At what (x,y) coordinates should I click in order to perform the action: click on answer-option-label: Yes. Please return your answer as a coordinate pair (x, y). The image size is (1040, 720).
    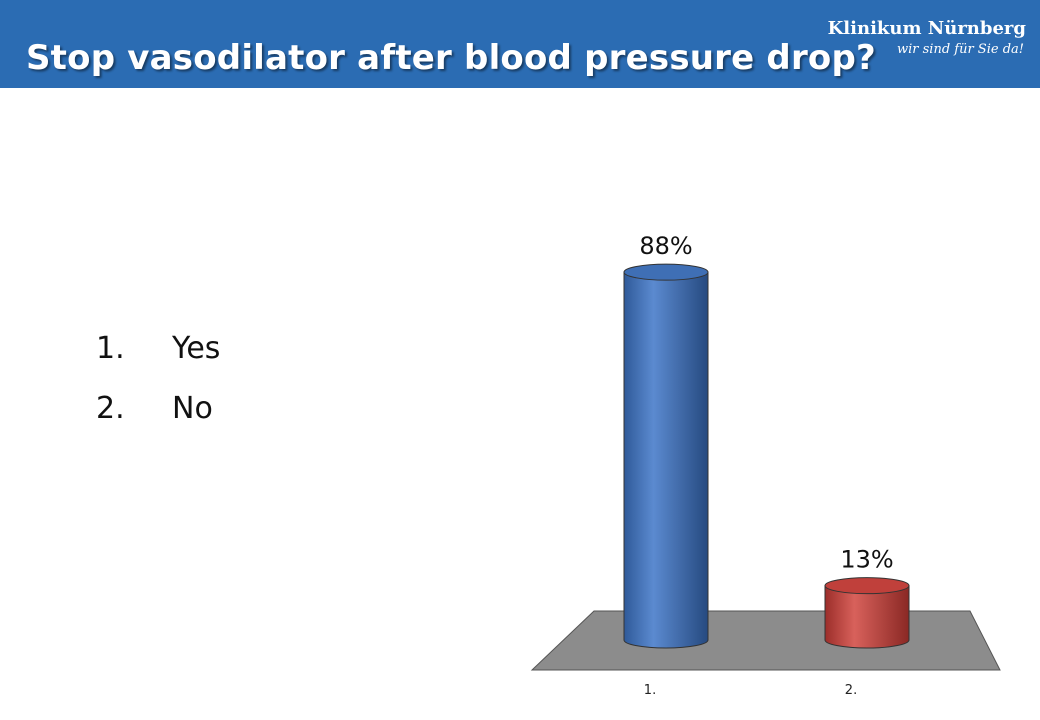
    Looking at the image, I should click on (196, 348).